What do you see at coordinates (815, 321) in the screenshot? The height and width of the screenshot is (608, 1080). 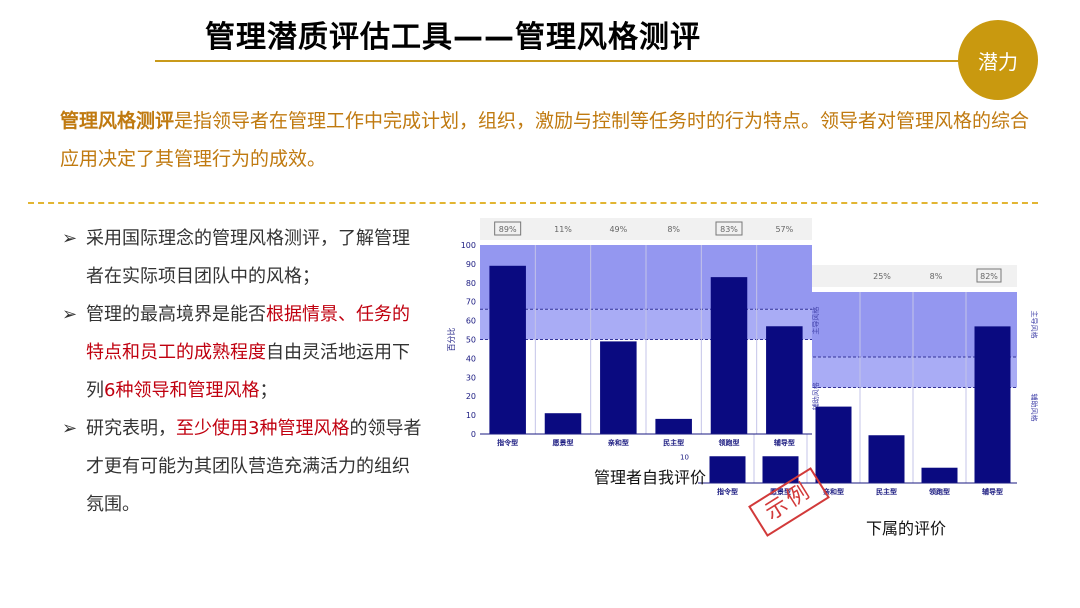 I see `band-label-left: 主导风格` at bounding box center [815, 321].